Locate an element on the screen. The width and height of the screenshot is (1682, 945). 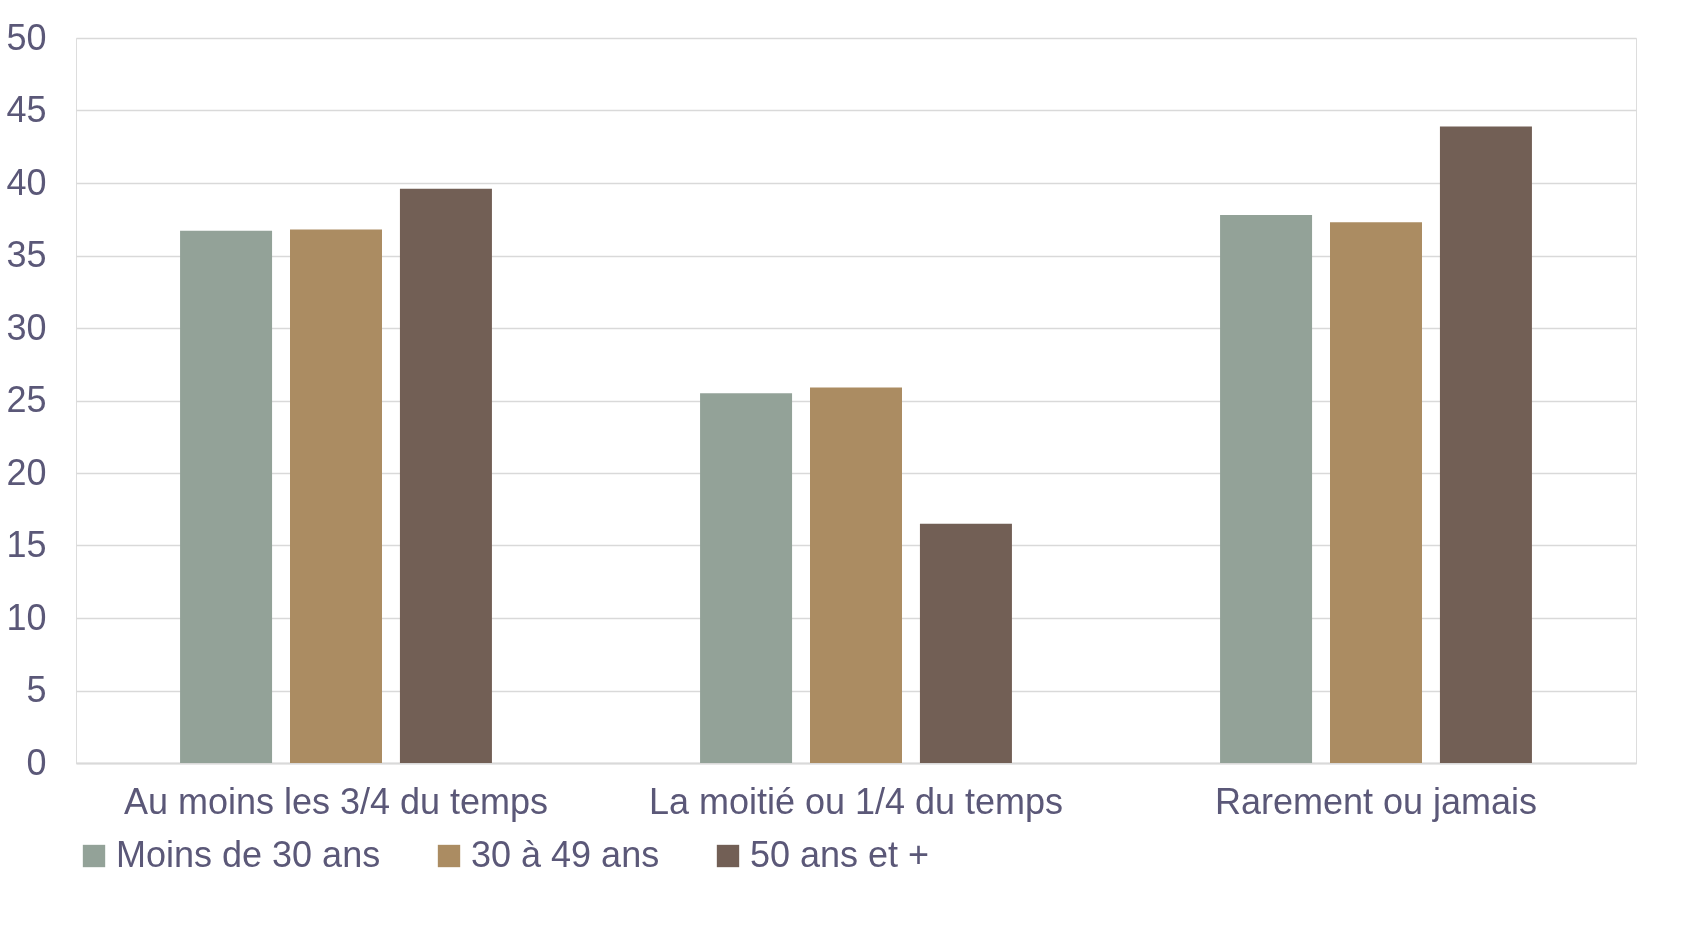
y-tick-label: 20 is located at coordinates (26, 472).